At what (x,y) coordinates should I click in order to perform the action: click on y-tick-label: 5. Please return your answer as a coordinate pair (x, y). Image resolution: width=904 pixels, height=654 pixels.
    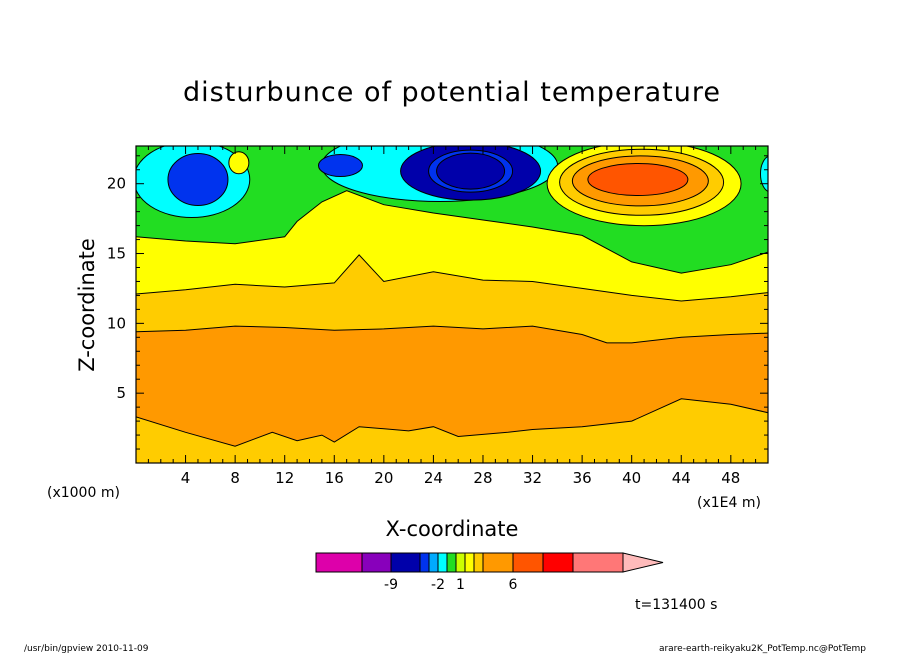
    Looking at the image, I should click on (121, 393).